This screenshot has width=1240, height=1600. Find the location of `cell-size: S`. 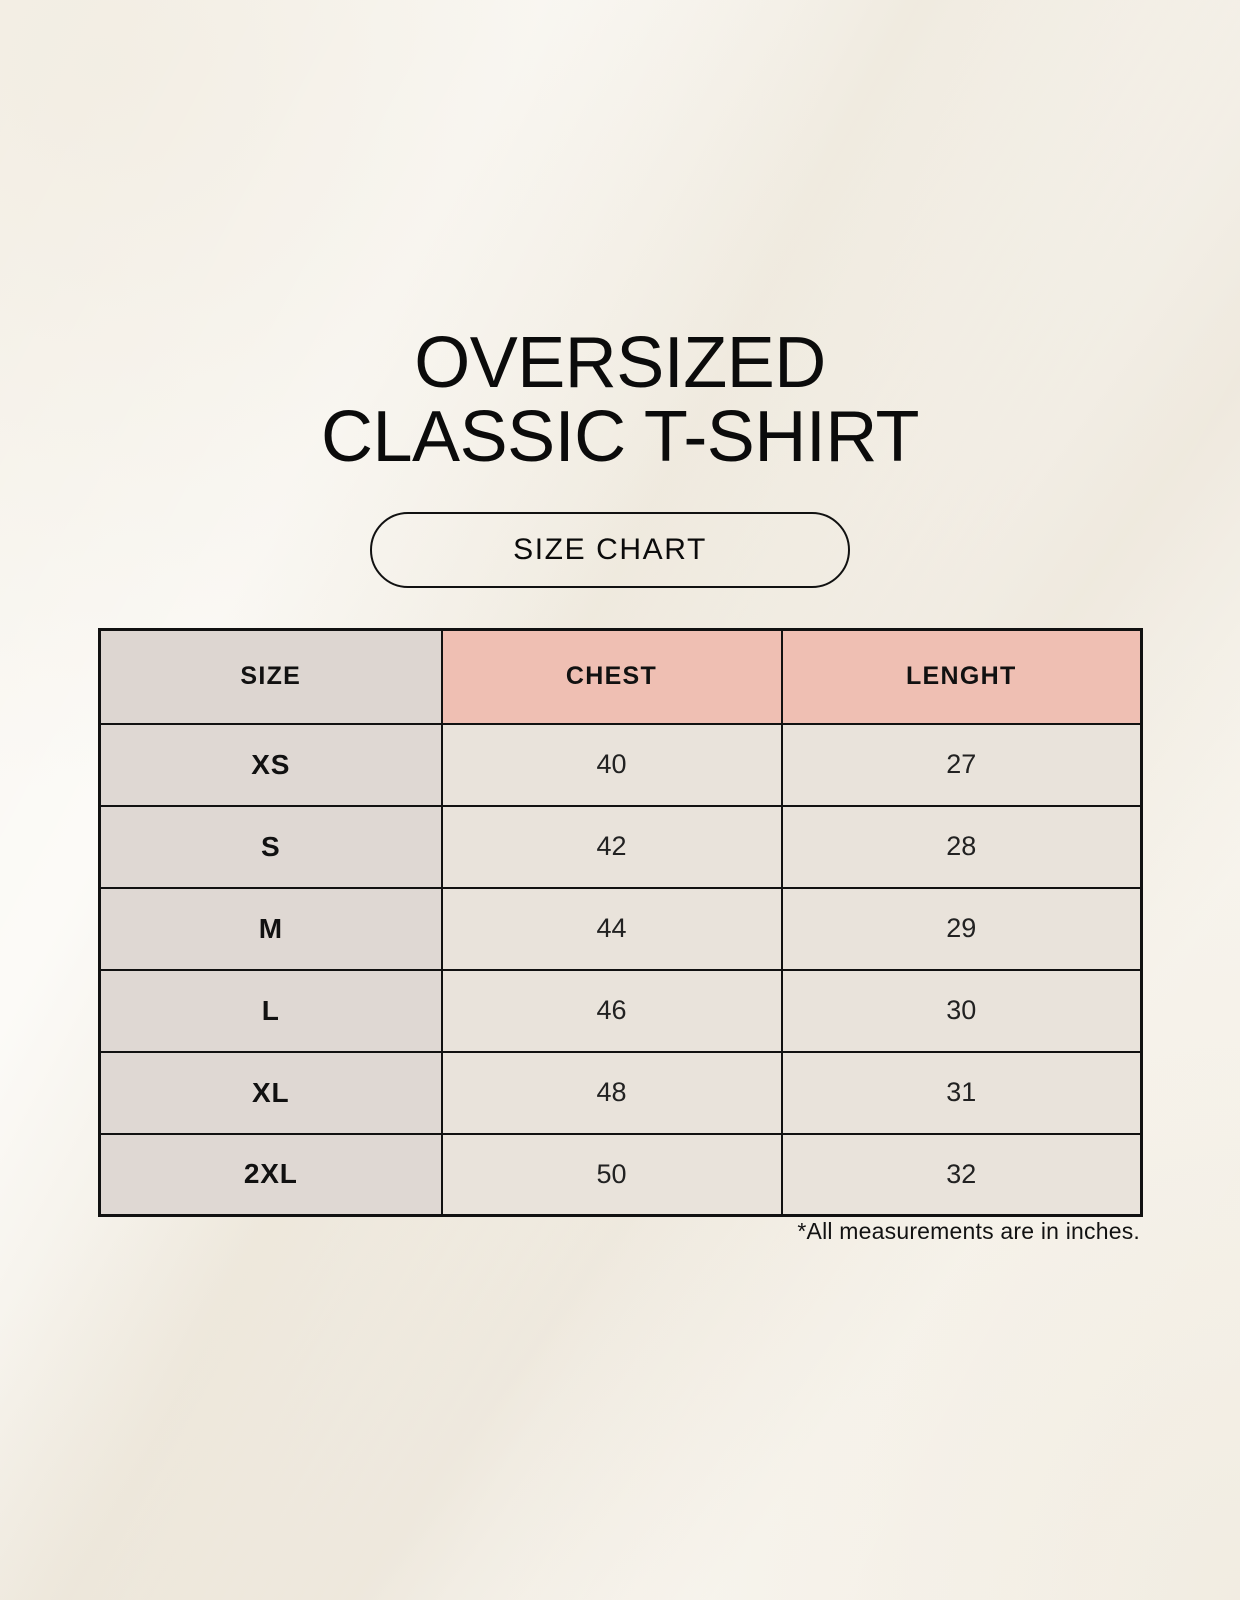

cell-size: S is located at coordinates (270, 846).